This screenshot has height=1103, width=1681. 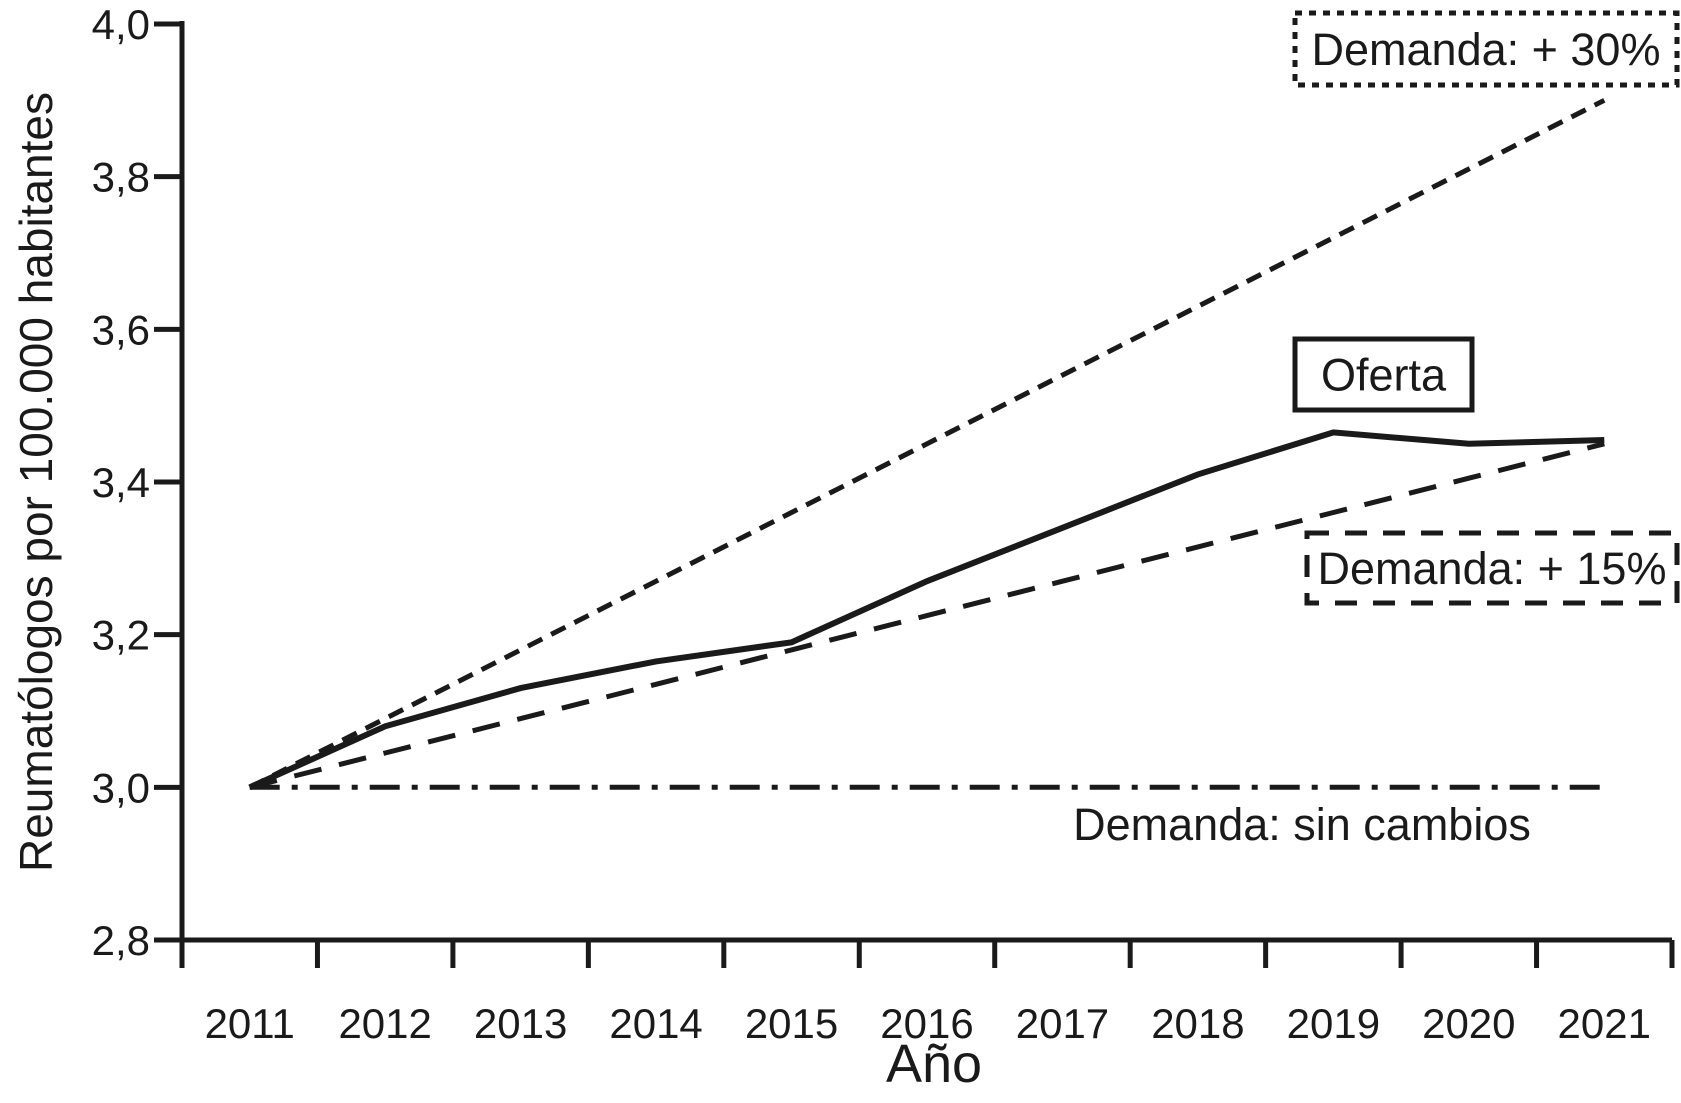 I want to click on y-tick-label: 3,6, so click(x=121, y=329).